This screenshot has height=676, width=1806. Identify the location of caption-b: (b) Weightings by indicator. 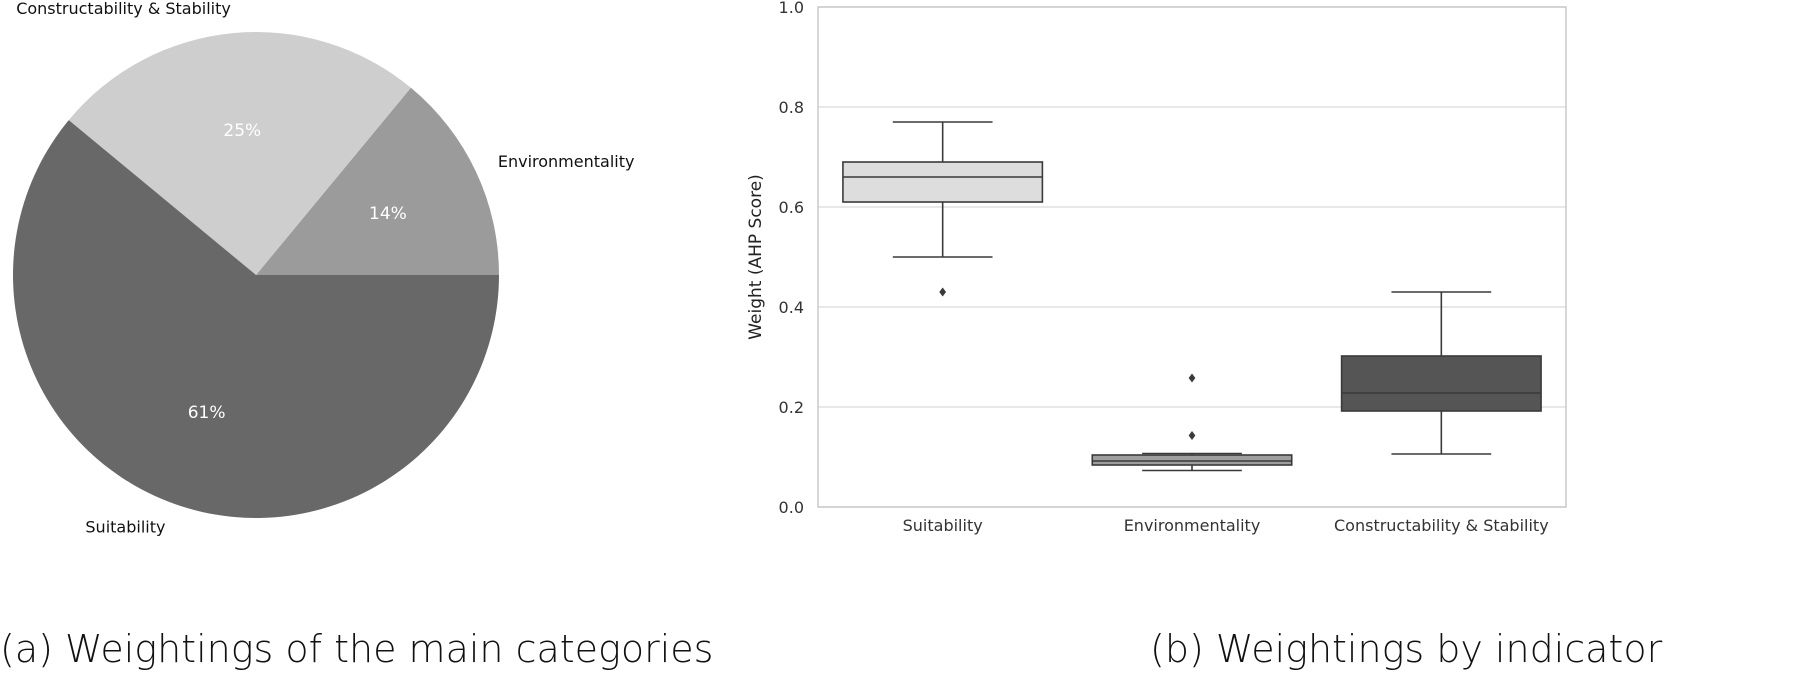
(1406, 649).